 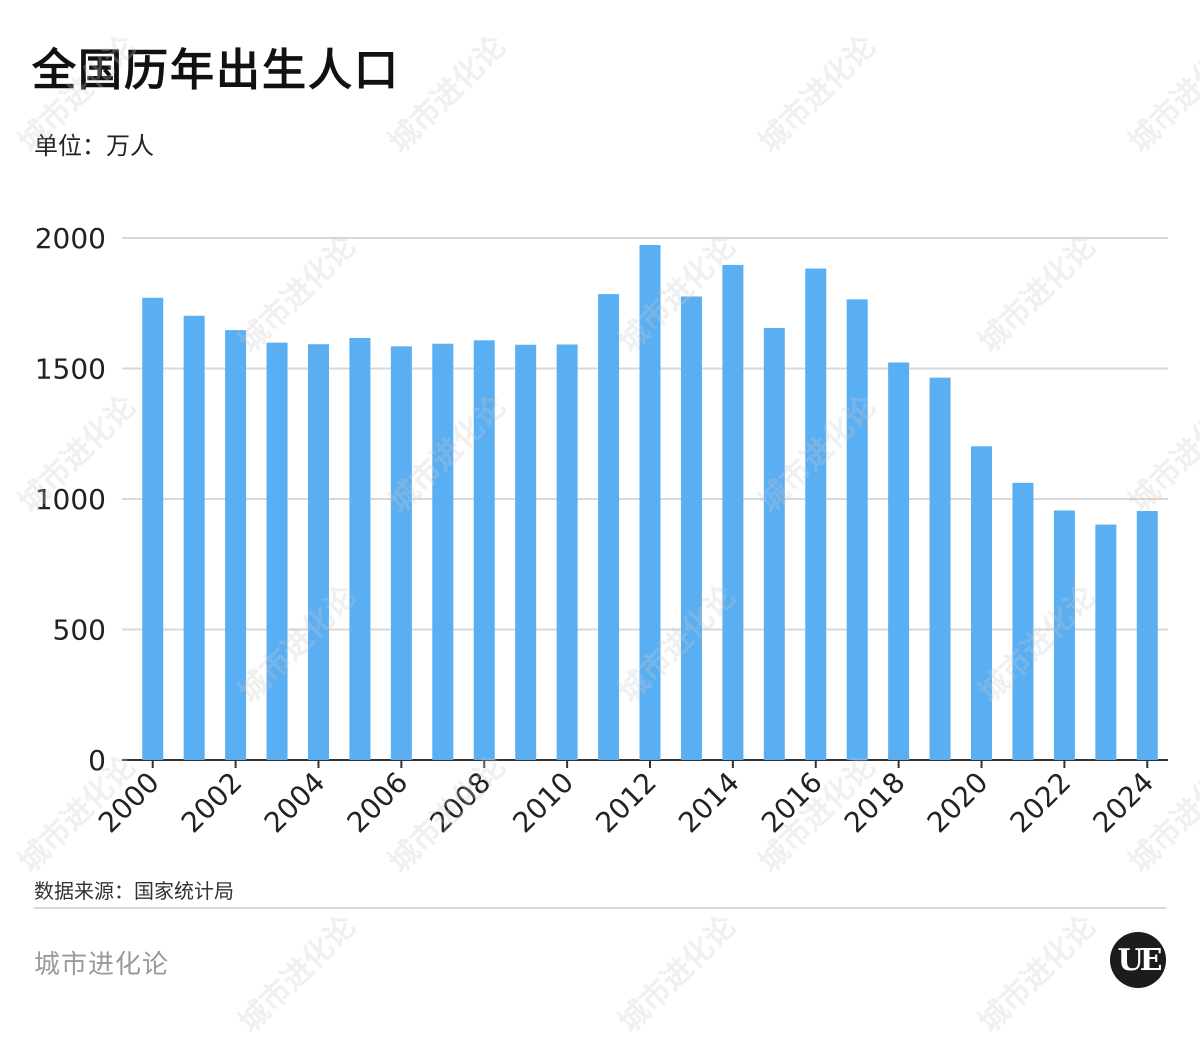 I want to click on bar-2024, so click(x=1147, y=635).